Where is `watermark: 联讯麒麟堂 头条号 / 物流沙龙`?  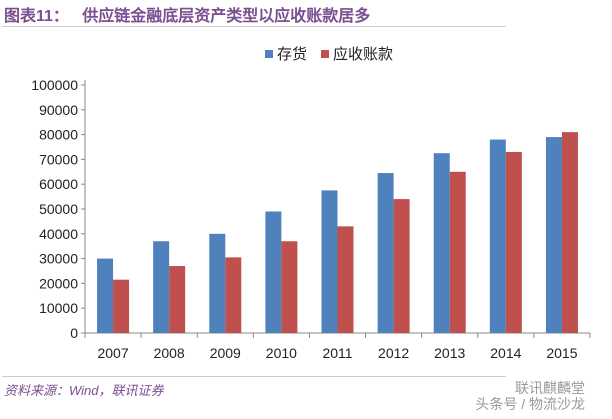 watermark: 联讯麒麟堂 头条号 / 物流沙龙 is located at coordinates (495, 396).